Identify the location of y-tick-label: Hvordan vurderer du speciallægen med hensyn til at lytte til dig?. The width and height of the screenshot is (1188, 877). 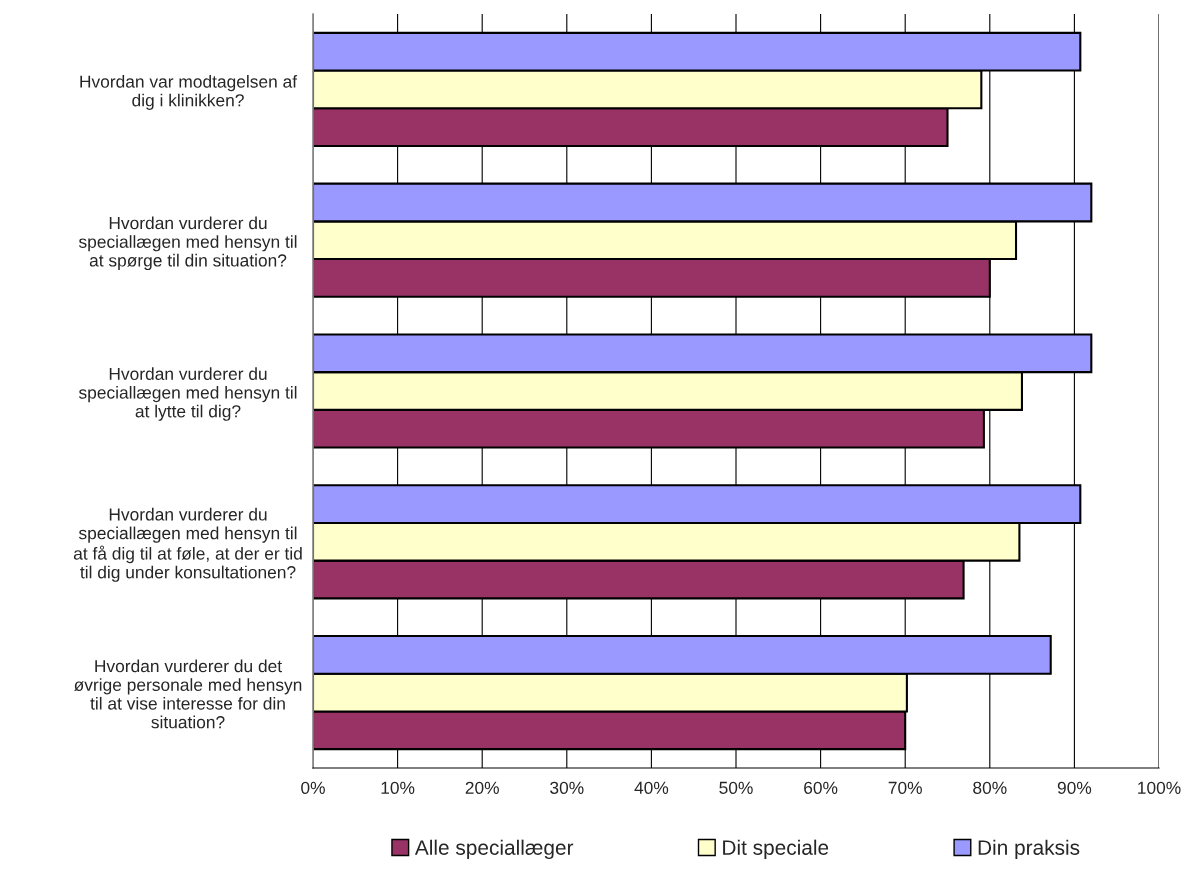
(187, 394).